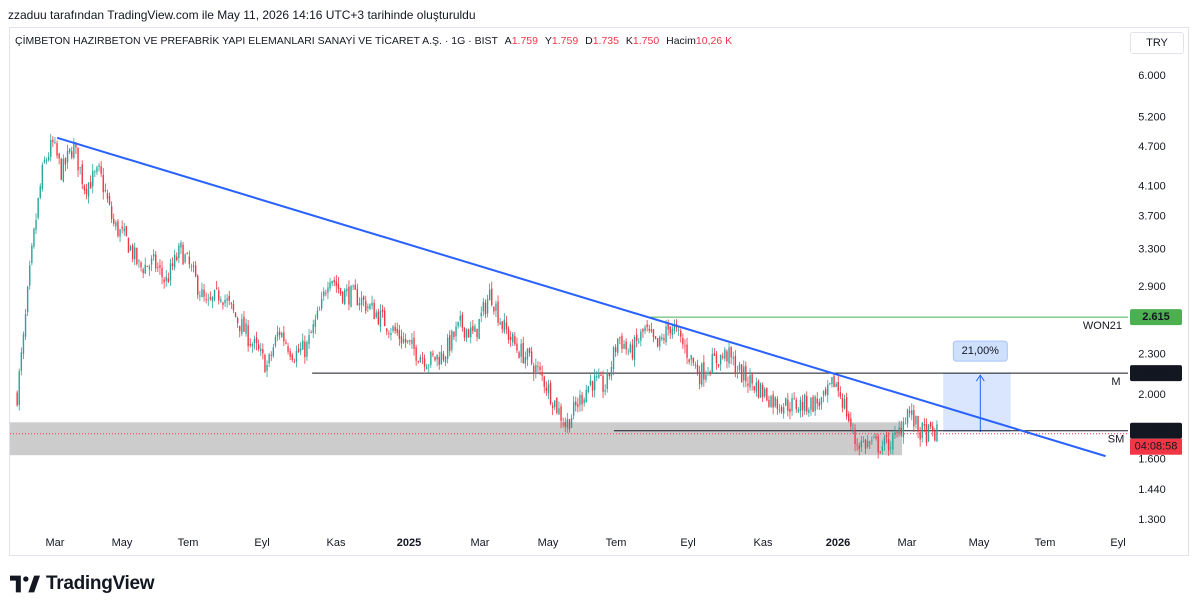 Image resolution: width=1200 pixels, height=613 pixels. Describe the element at coordinates (907, 543) in the screenshot. I see `x-tick-label: Mar` at that location.